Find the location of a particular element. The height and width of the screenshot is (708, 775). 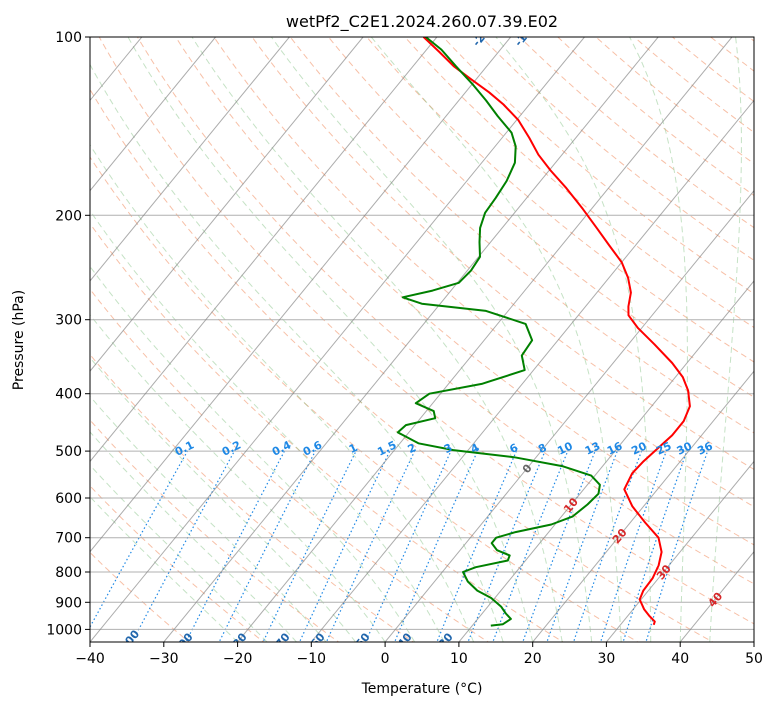

x-tick-label: −10 is located at coordinates (312, 659).